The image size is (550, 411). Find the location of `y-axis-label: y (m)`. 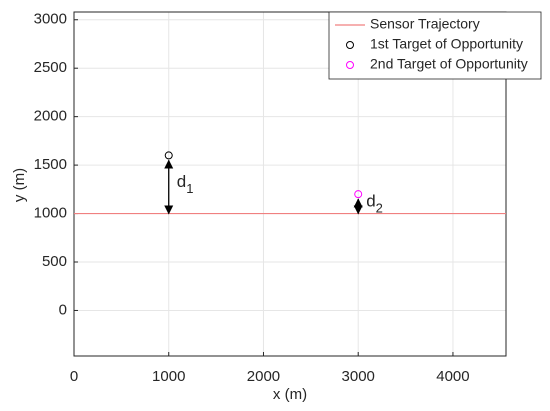

y-axis-label: y (m) is located at coordinates (19, 185).